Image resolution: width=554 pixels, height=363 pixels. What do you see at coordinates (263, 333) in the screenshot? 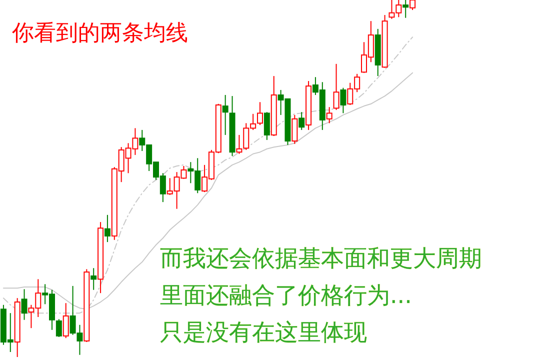
I see `annotation: 只是没有在这里体现` at bounding box center [263, 333].